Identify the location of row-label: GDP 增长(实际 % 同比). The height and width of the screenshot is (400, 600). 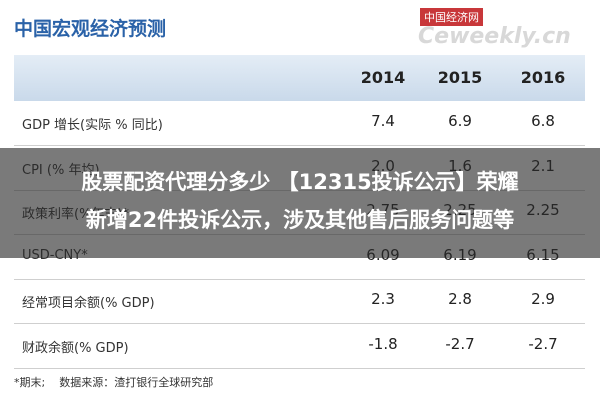
(92, 125).